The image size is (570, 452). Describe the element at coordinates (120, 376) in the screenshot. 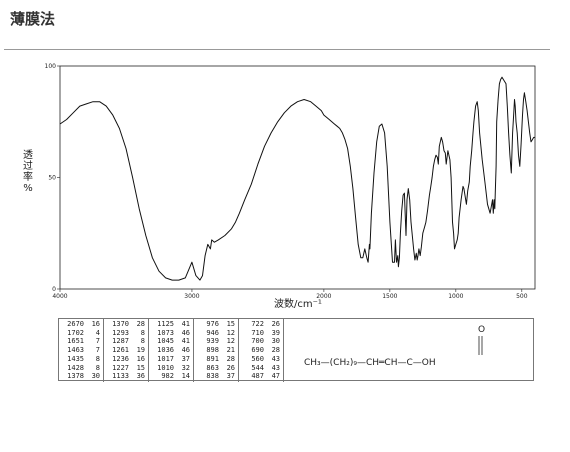

I see `peak-wavenumber: 1133` at that location.